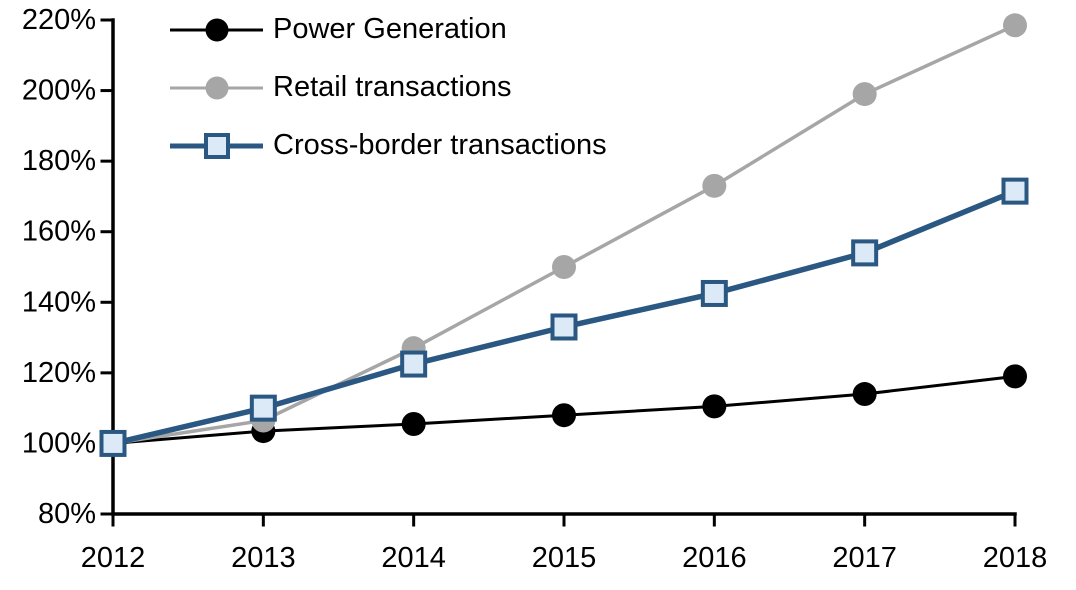 This screenshot has height=590, width=1076. Describe the element at coordinates (113, 558) in the screenshot. I see `x-tick-label: 2012` at that location.